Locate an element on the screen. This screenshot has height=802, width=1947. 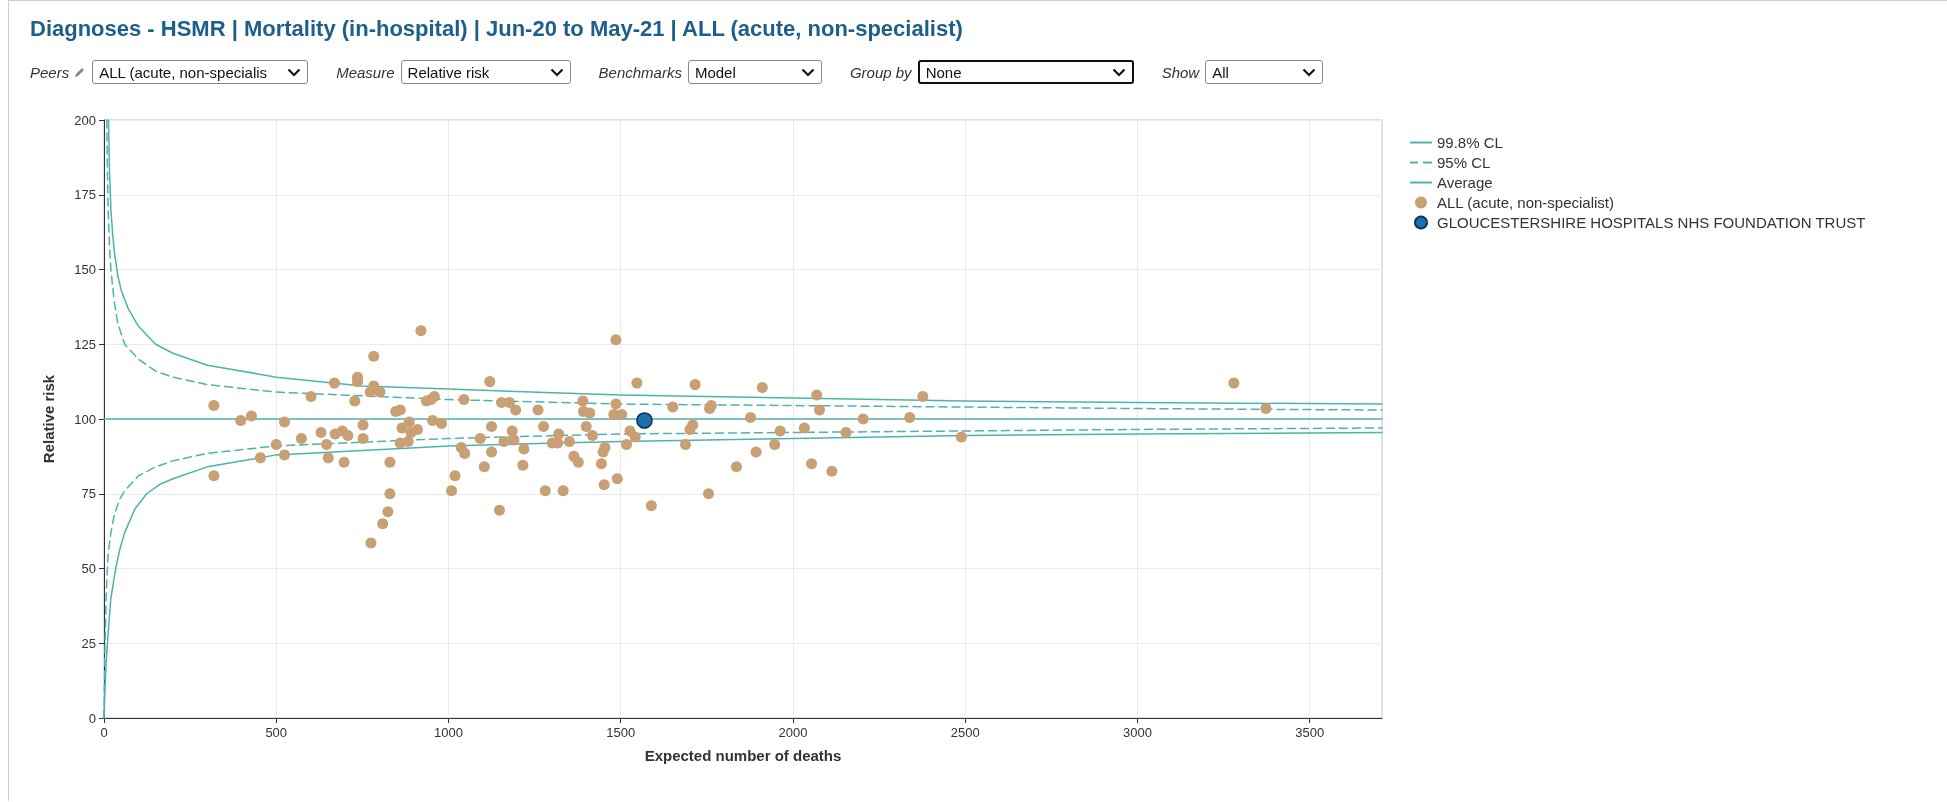
y-tick-label: 175 is located at coordinates (85, 195).